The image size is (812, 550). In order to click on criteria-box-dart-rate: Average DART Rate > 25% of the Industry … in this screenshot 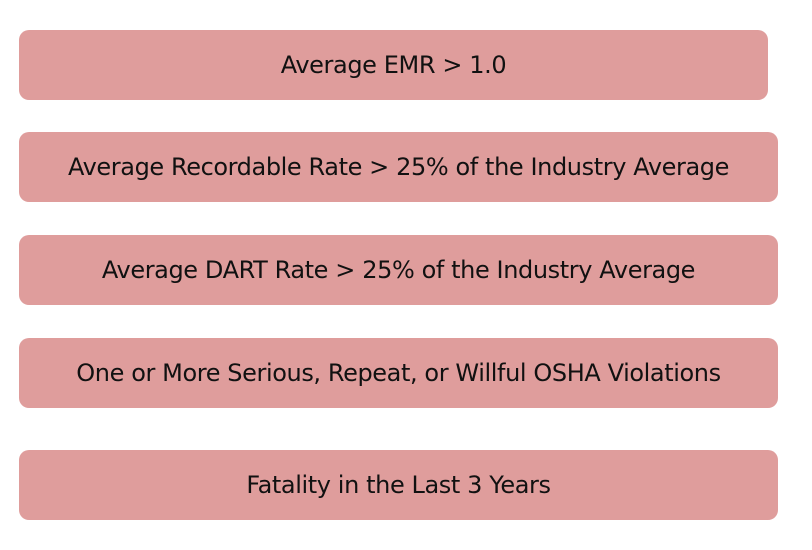, I will do `click(398, 270)`.